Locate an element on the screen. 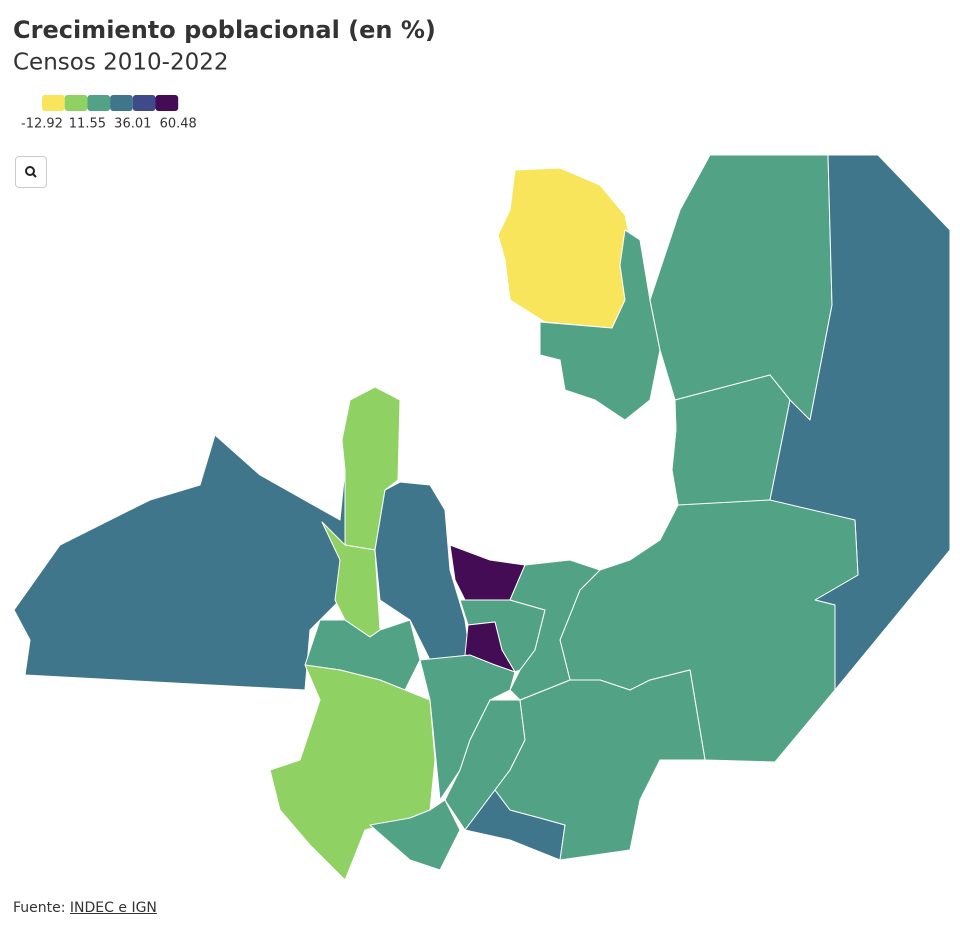  search-icon is located at coordinates (31, 172).